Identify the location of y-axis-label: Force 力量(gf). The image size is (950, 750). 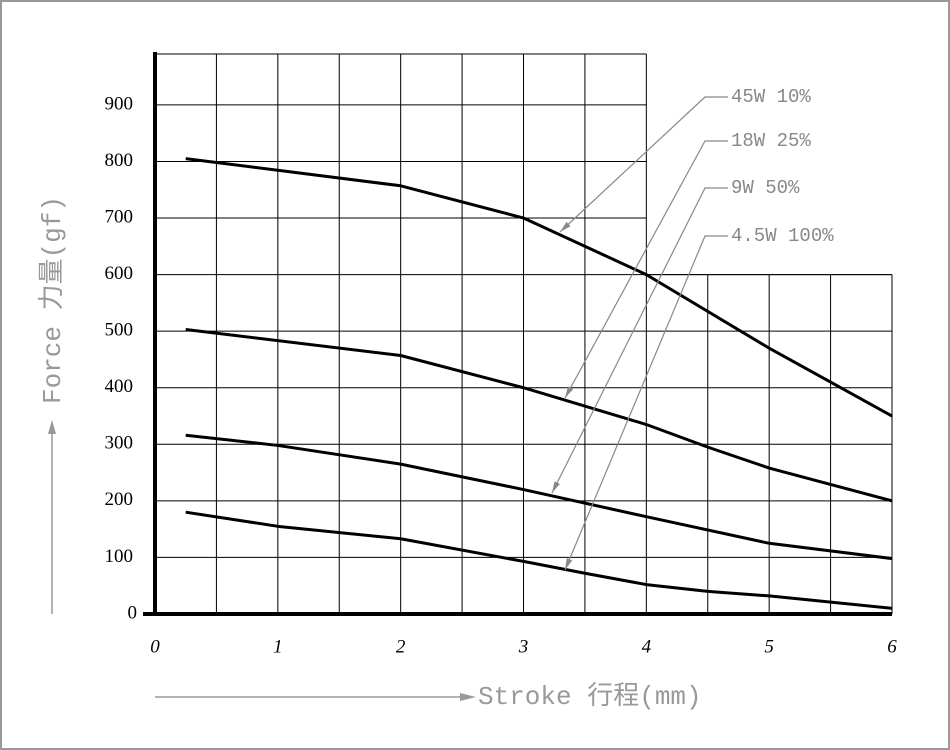
(52, 300).